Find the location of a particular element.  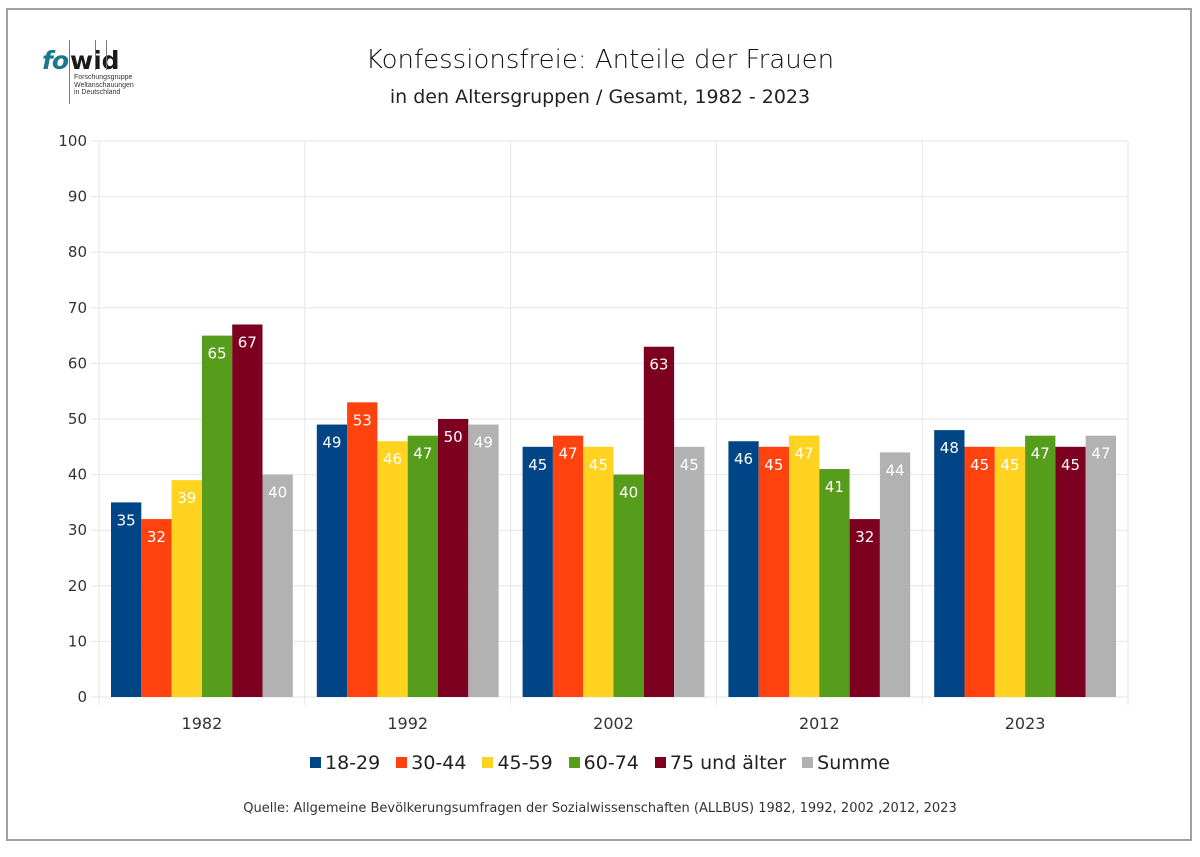

bar-30-44-1992 is located at coordinates (362, 549).